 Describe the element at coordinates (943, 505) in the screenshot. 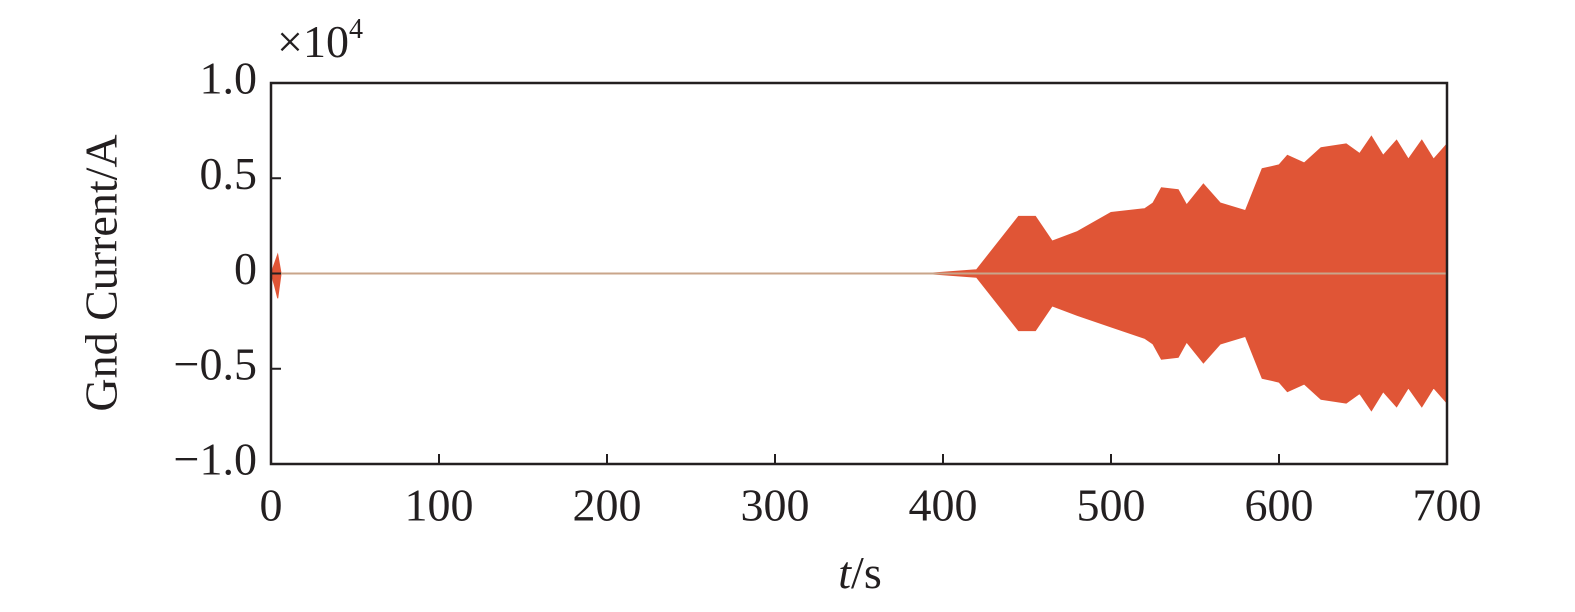

I see `x-tick-label: 400` at that location.